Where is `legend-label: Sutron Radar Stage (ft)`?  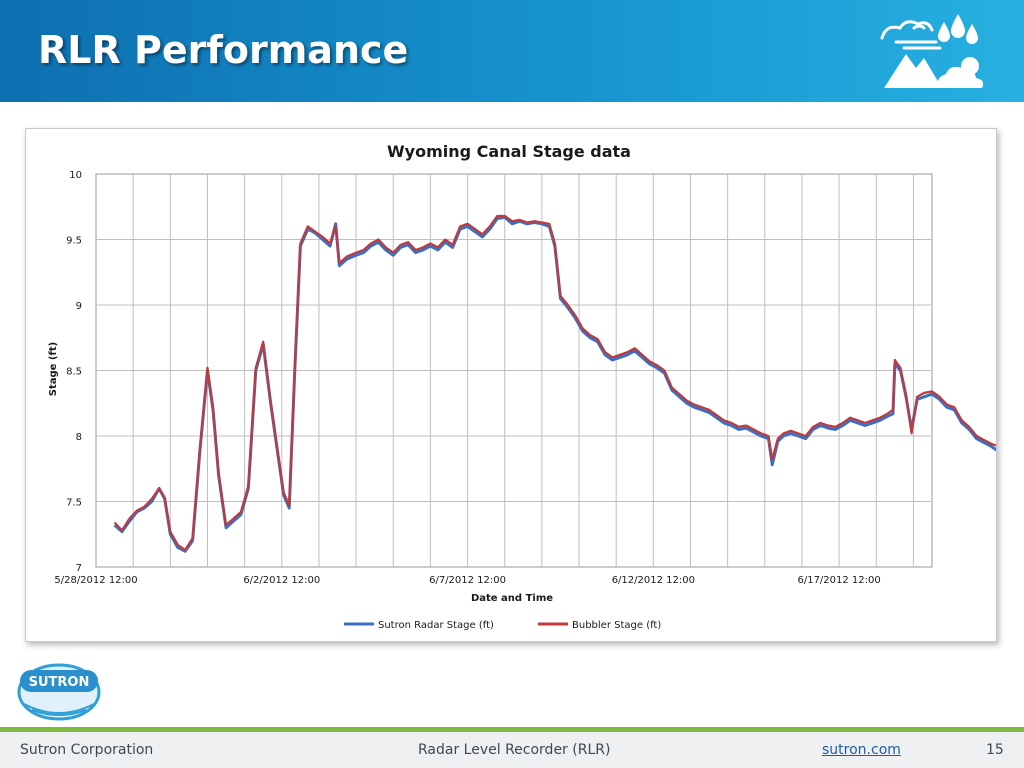 legend-label: Sutron Radar Stage (ft) is located at coordinates (436, 625).